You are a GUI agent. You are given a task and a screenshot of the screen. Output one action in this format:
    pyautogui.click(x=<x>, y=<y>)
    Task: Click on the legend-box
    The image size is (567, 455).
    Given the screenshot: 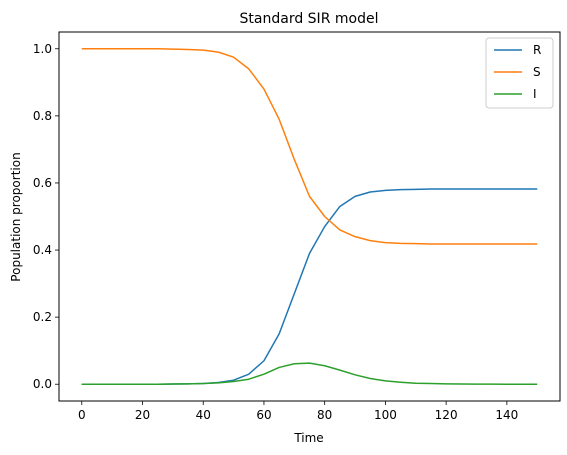 What is the action you would take?
    pyautogui.click(x=519, y=73)
    